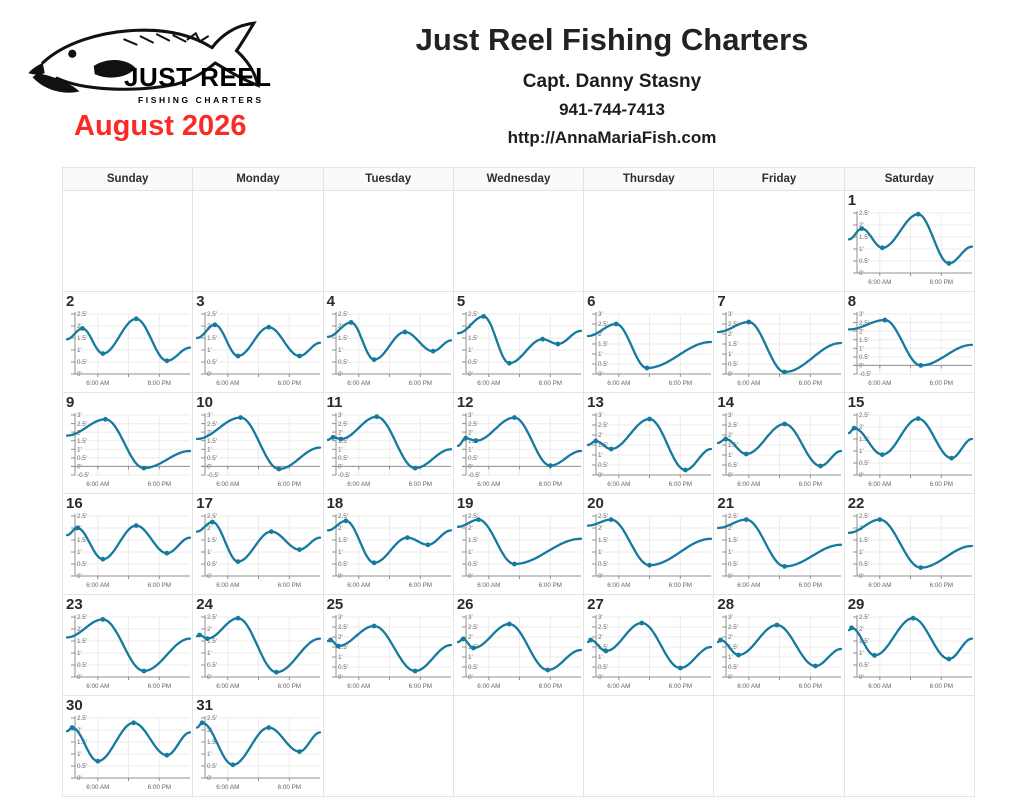 Image resolution: width=1036 pixels, height=800 pixels. Describe the element at coordinates (519, 645) in the screenshot. I see `day-cell-26: 260'0.5'1'1.5'2'2.5'3'6:00 AM6:00 PM` at that location.